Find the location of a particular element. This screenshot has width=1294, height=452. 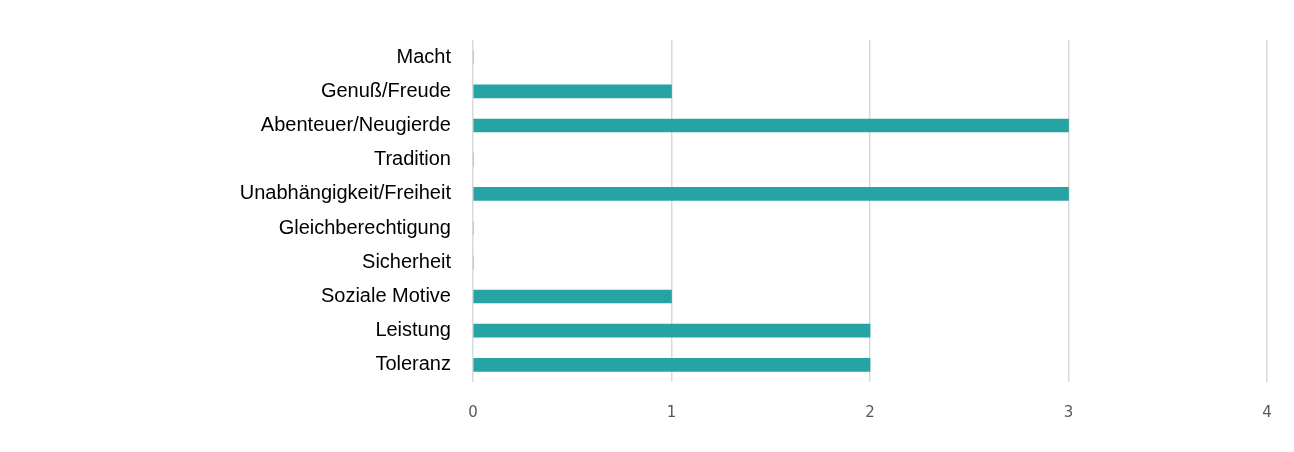

x-tick-label: 3 is located at coordinates (1068, 411).